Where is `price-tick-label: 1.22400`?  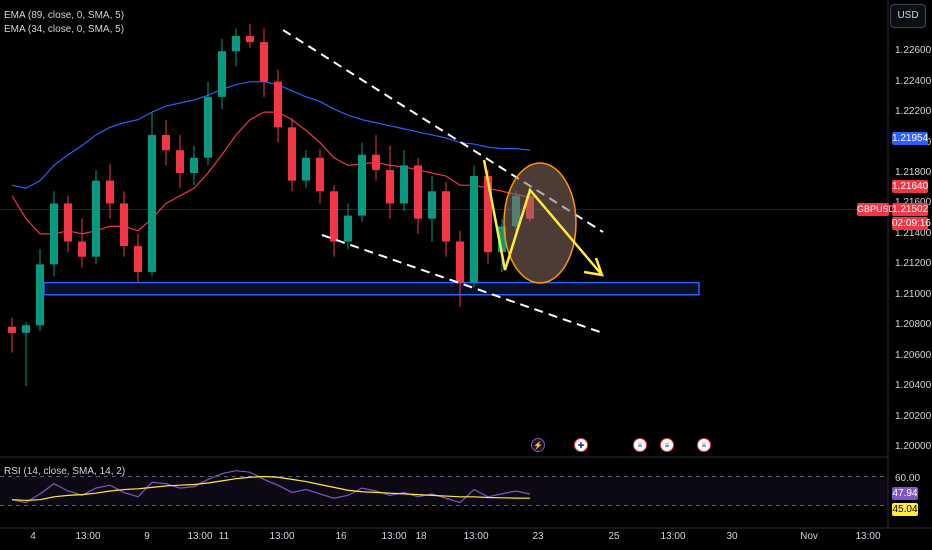
price-tick-label: 1.22400 is located at coordinates (913, 81).